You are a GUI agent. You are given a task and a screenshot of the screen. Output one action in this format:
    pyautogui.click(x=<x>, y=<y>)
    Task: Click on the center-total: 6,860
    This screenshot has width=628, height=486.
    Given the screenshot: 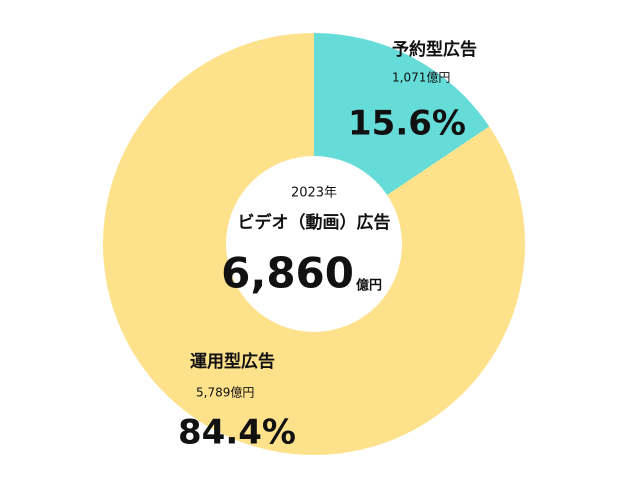 What is the action you would take?
    pyautogui.click(x=287, y=273)
    